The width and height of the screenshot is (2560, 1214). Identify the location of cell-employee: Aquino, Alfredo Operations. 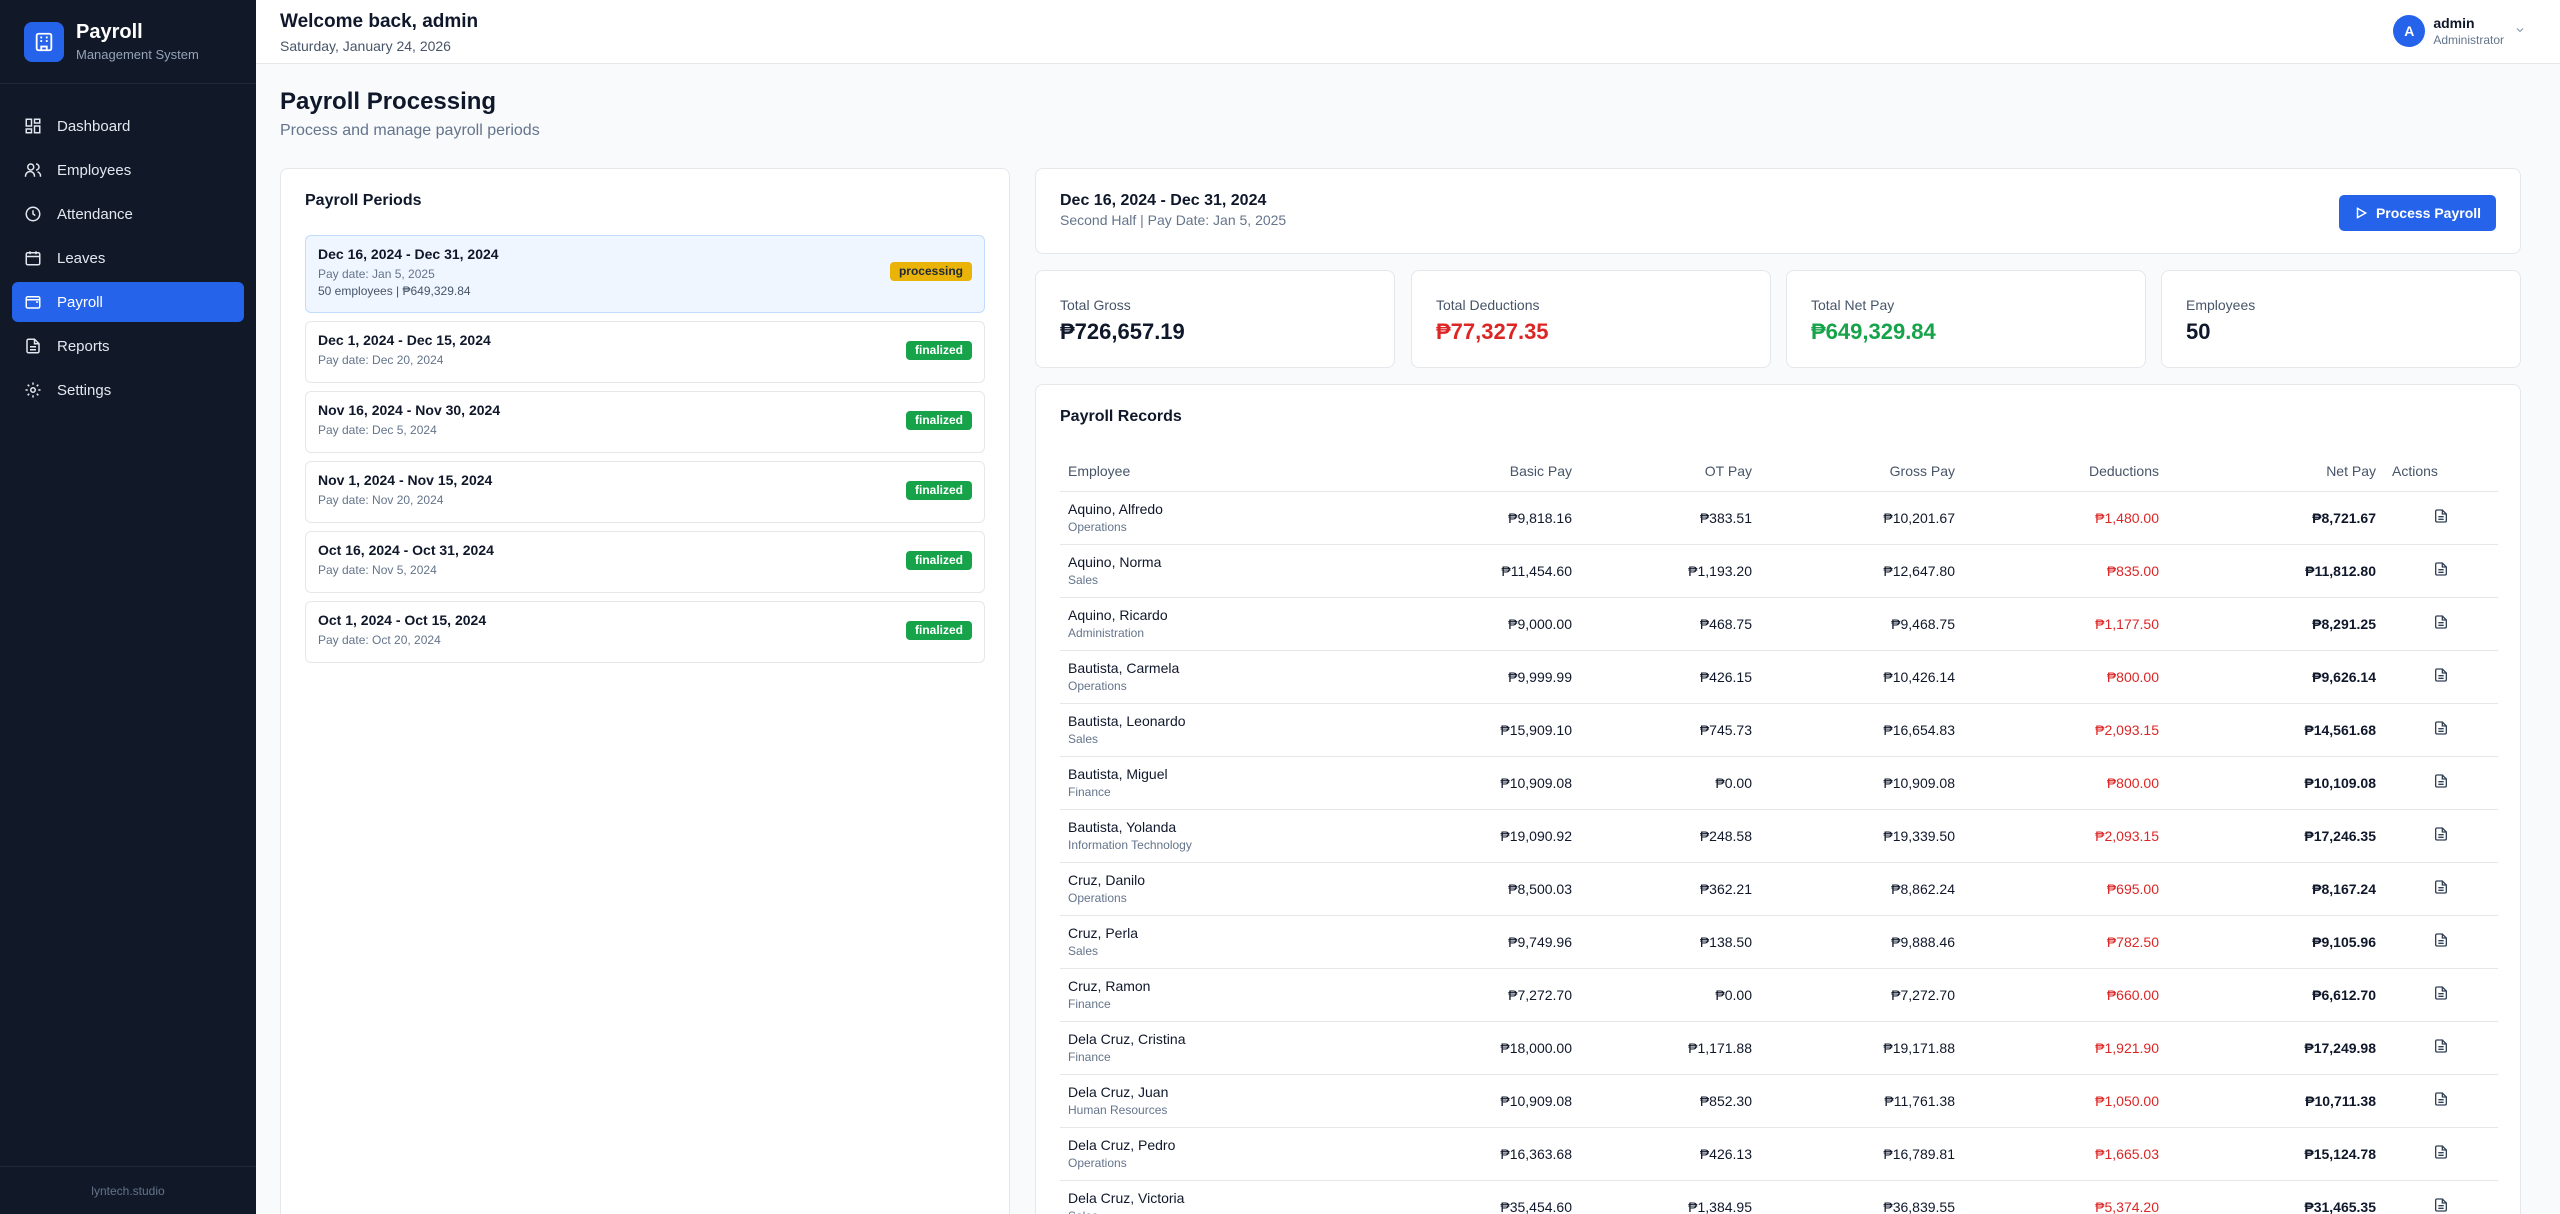
(1225, 518).